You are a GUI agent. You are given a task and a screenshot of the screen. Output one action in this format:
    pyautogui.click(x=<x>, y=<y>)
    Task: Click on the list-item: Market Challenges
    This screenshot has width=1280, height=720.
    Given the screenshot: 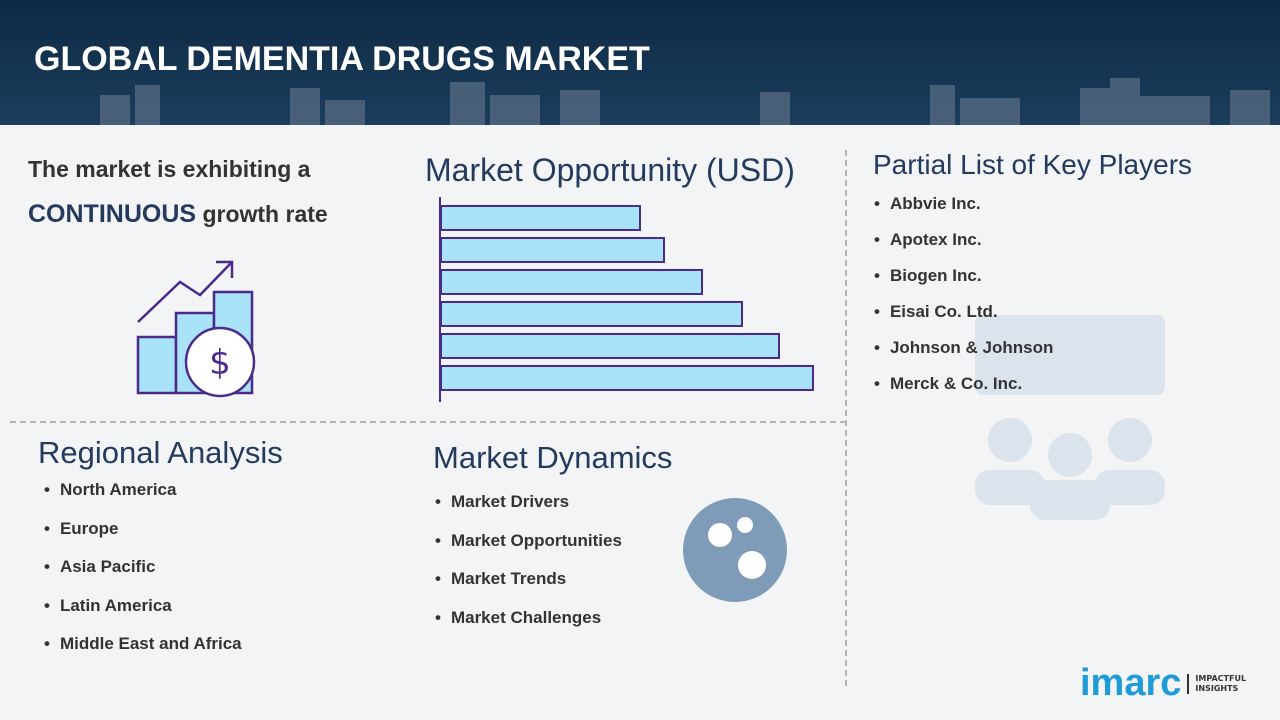 What is the action you would take?
    pyautogui.click(x=528, y=627)
    